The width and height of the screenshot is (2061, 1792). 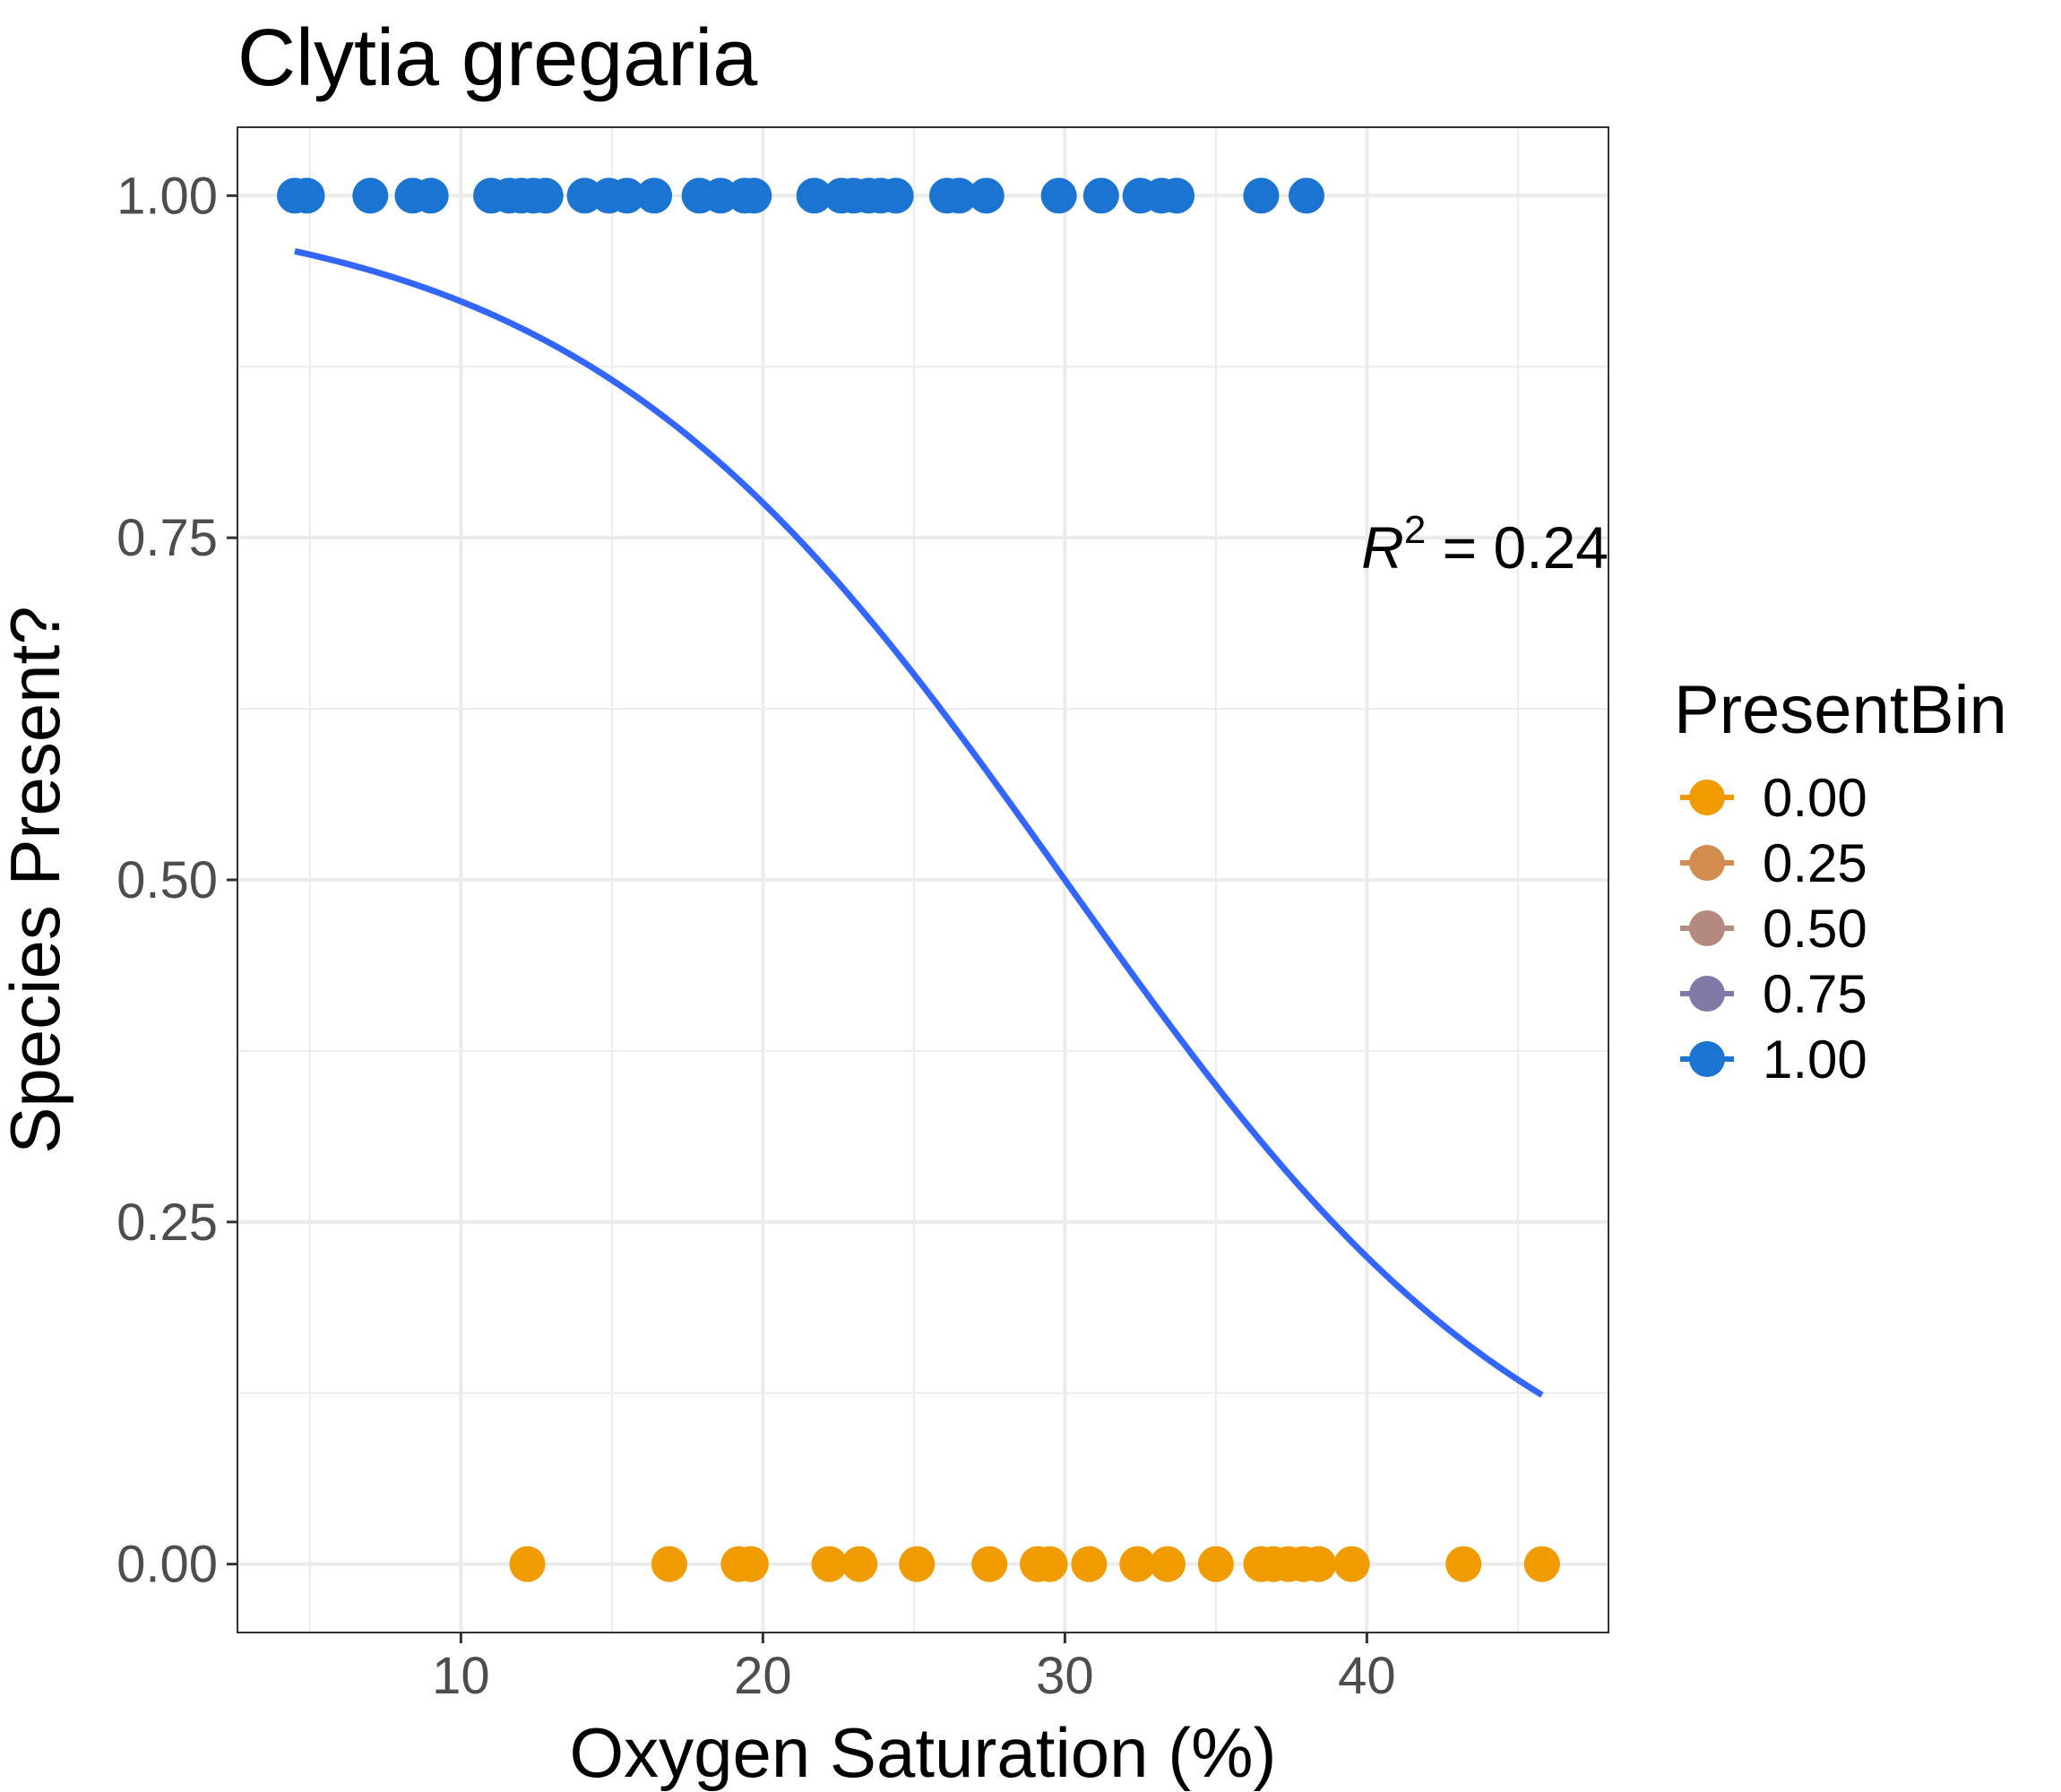 I want to click on r-squared-value: = 0.24, so click(x=1517, y=547).